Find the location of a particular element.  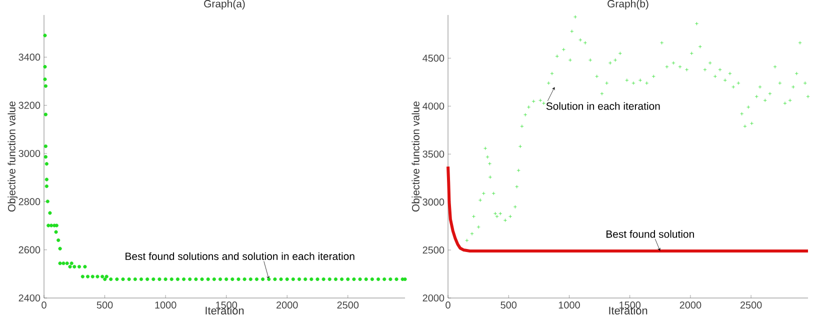

chart-title: Graph(b) is located at coordinates (628, 5).